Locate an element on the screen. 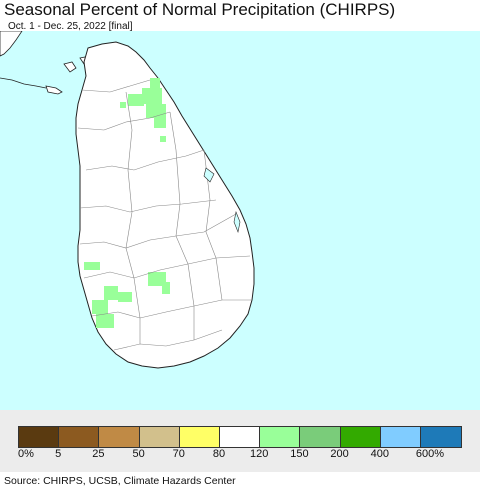  legend-tick-label: 25 is located at coordinates (98, 454).